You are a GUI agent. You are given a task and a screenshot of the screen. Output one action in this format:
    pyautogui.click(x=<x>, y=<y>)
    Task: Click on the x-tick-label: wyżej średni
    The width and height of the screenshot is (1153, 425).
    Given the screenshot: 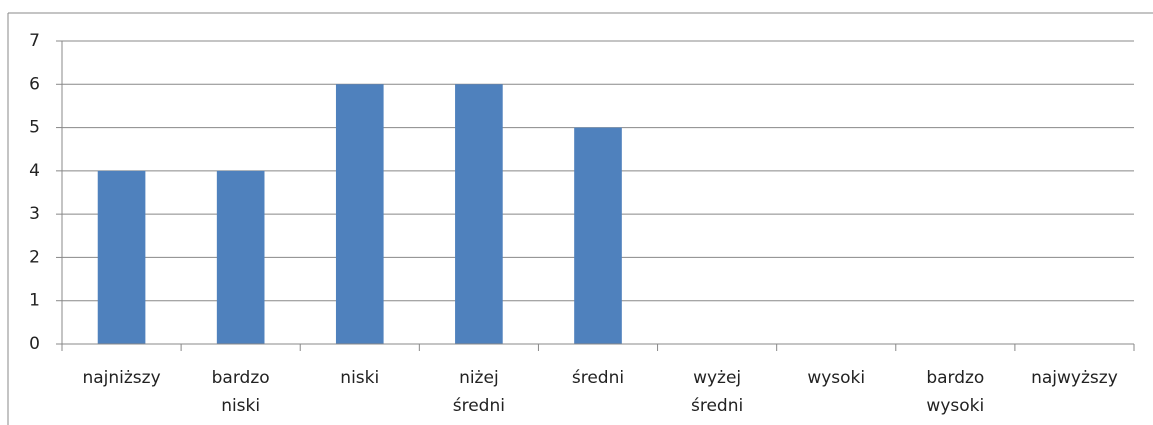 What is the action you would take?
    pyautogui.click(x=717, y=392)
    